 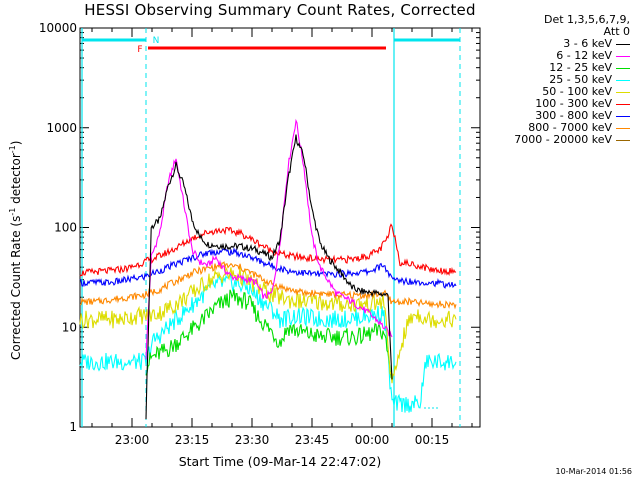 I want to click on legend-entry: 25 - 50 keV, so click(x=559, y=80).